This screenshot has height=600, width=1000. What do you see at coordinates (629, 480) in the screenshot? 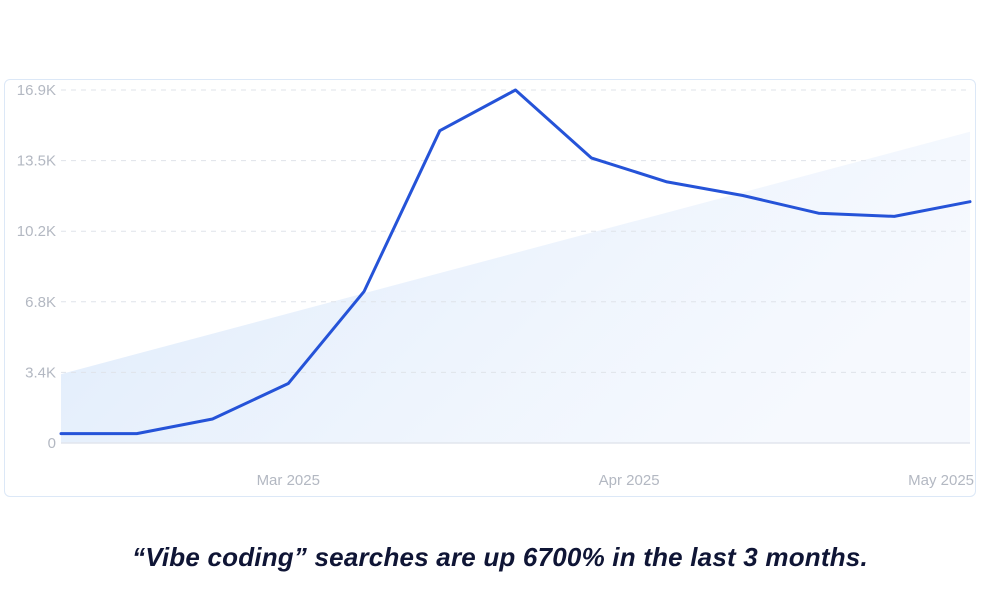
I see `x-tick-label: Apr 2025` at bounding box center [629, 480].